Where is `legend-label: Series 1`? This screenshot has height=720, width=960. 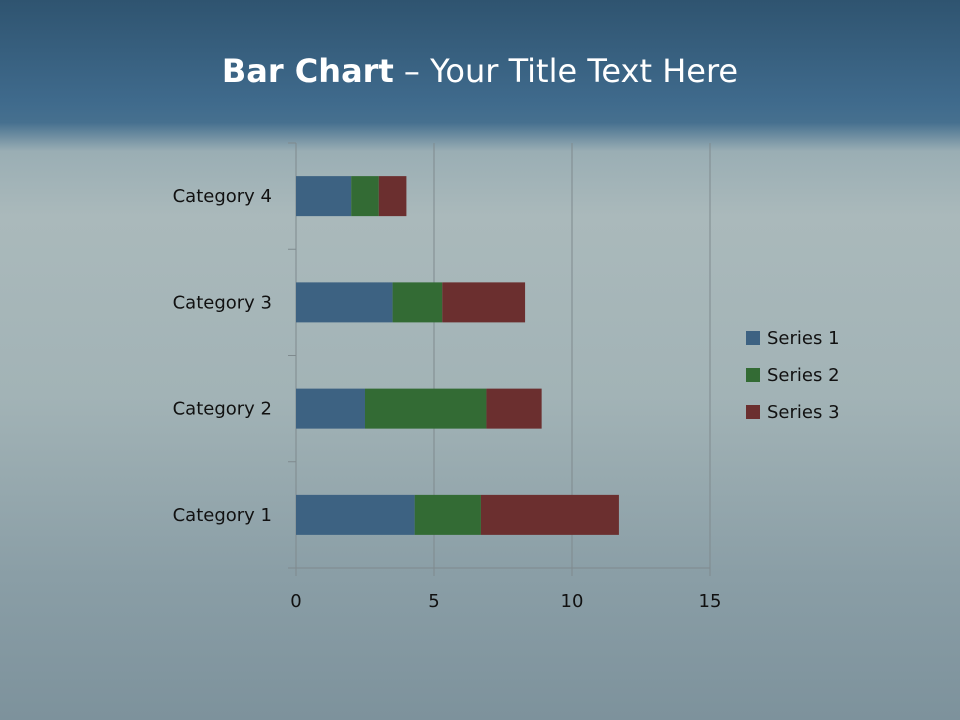 legend-label: Series 1 is located at coordinates (803, 338).